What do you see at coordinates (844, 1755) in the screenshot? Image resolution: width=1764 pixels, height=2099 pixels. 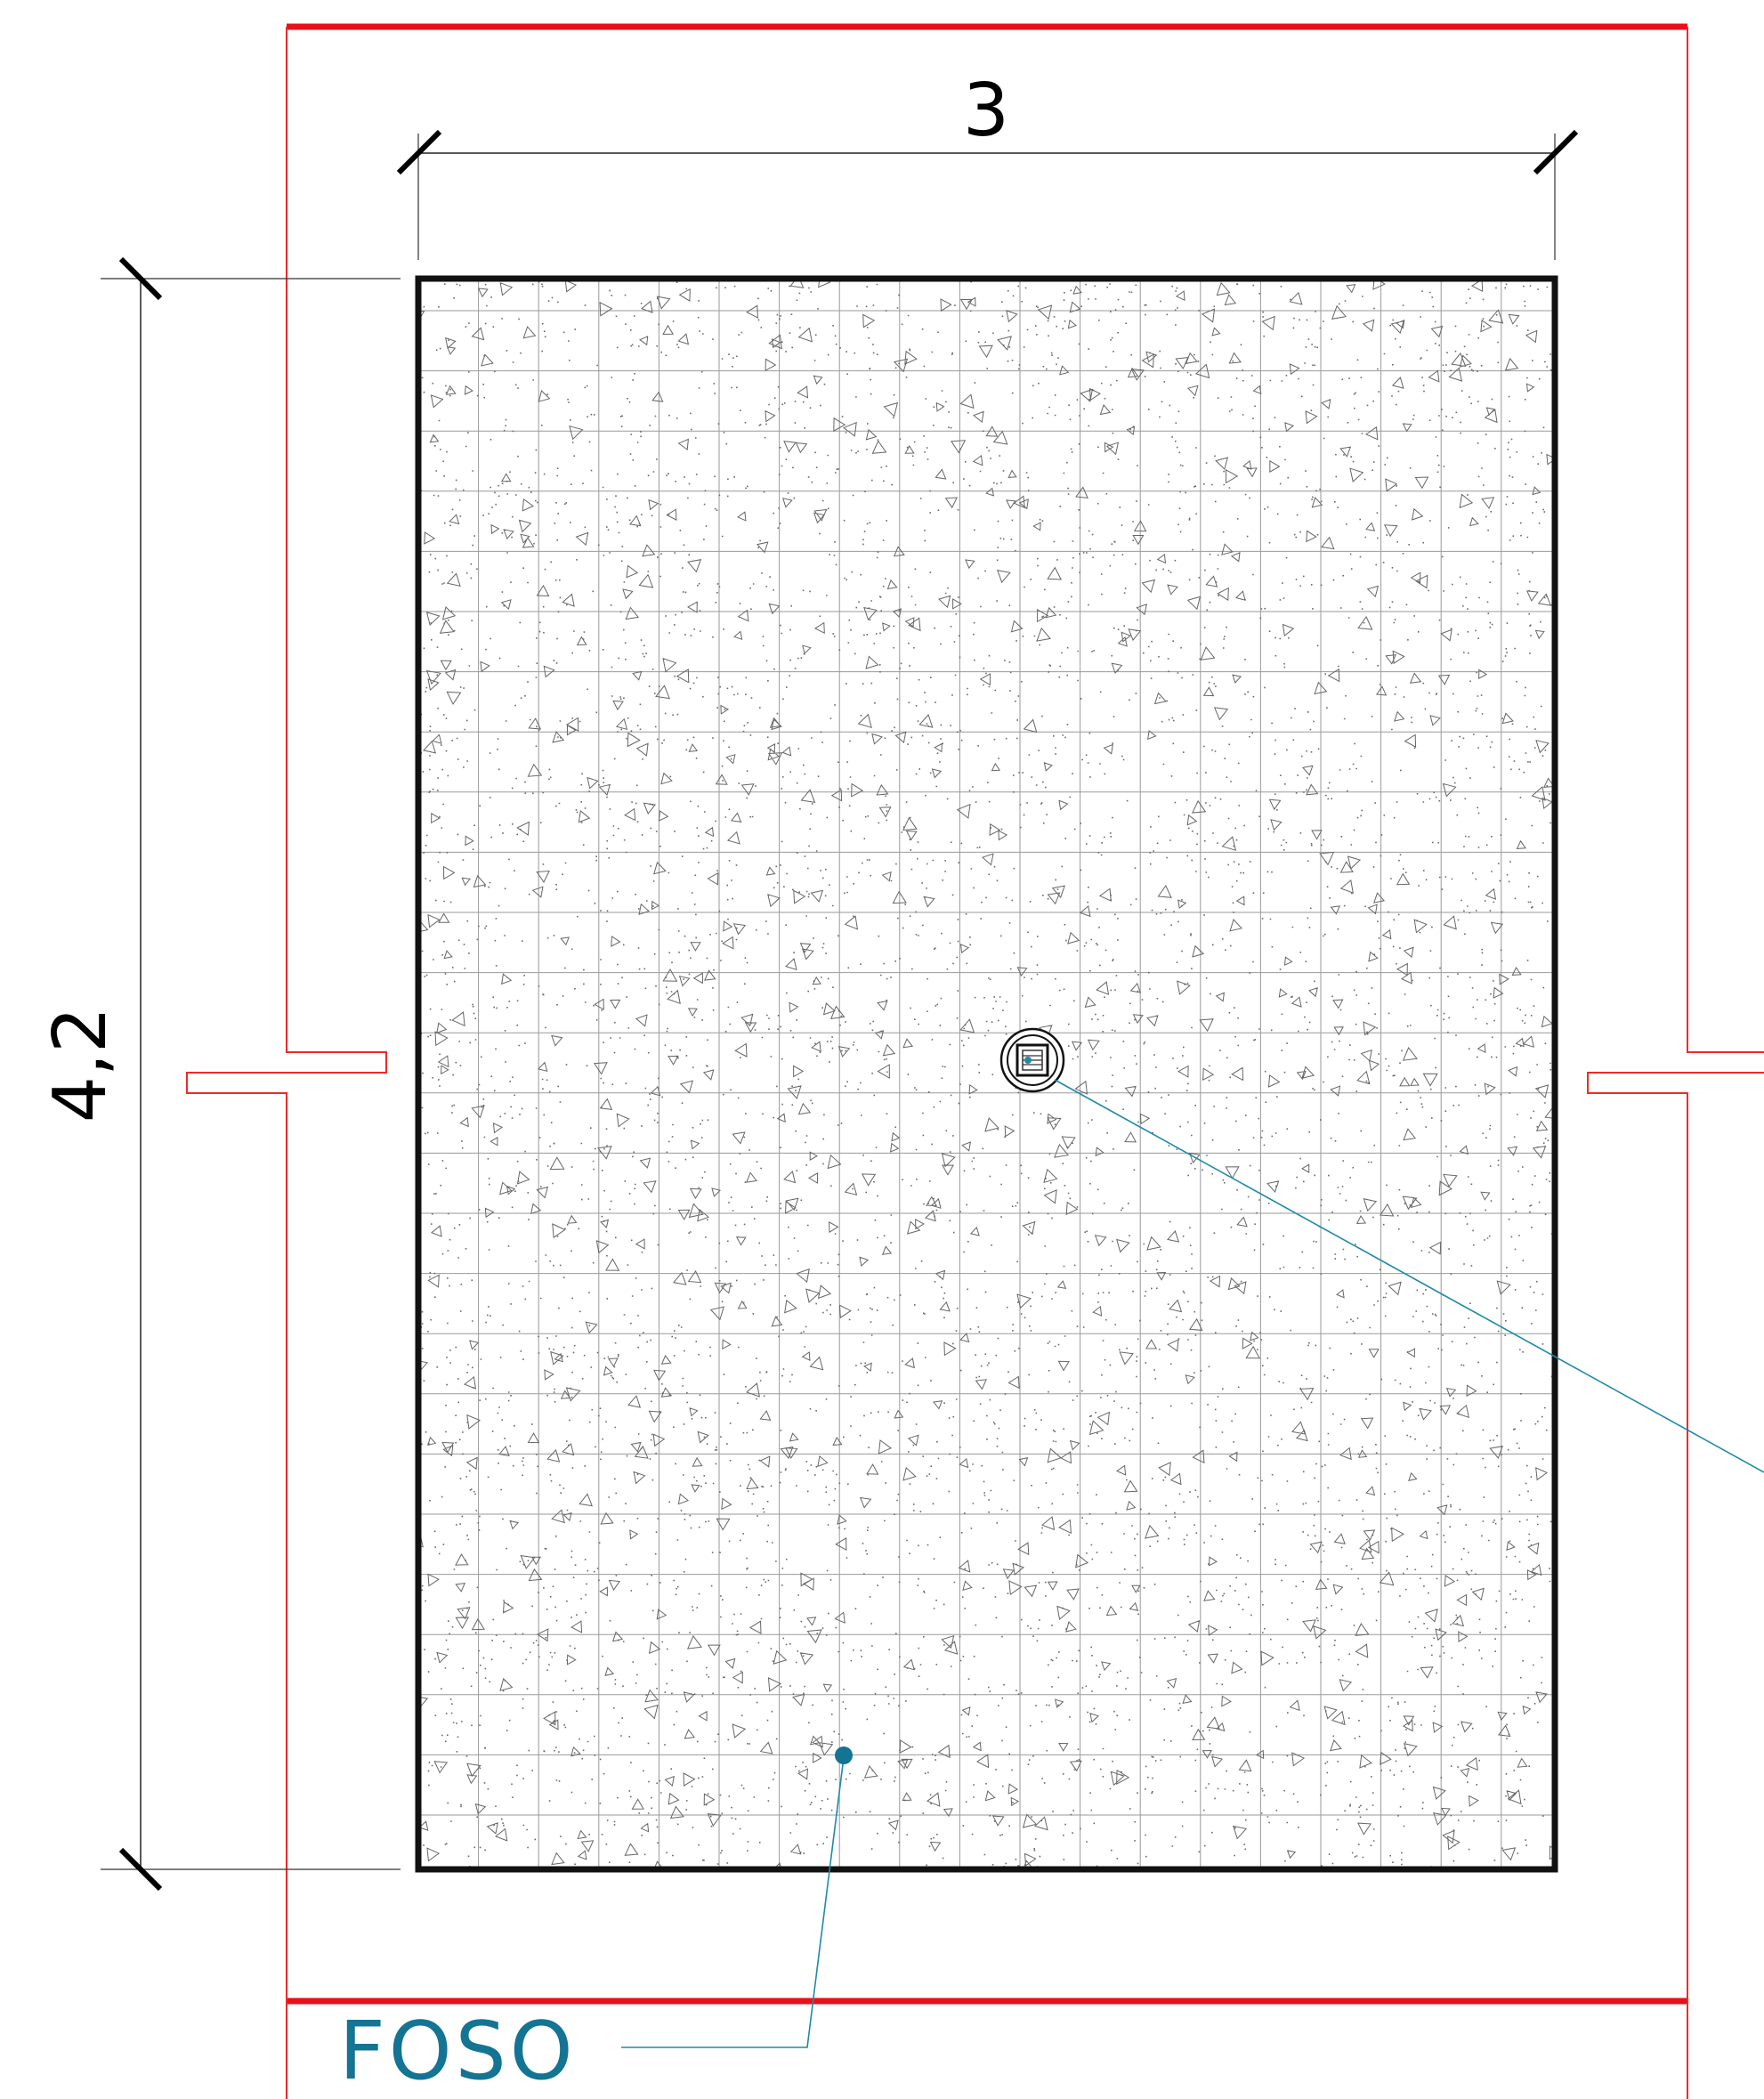 I see `pit-label-anchor-dot` at bounding box center [844, 1755].